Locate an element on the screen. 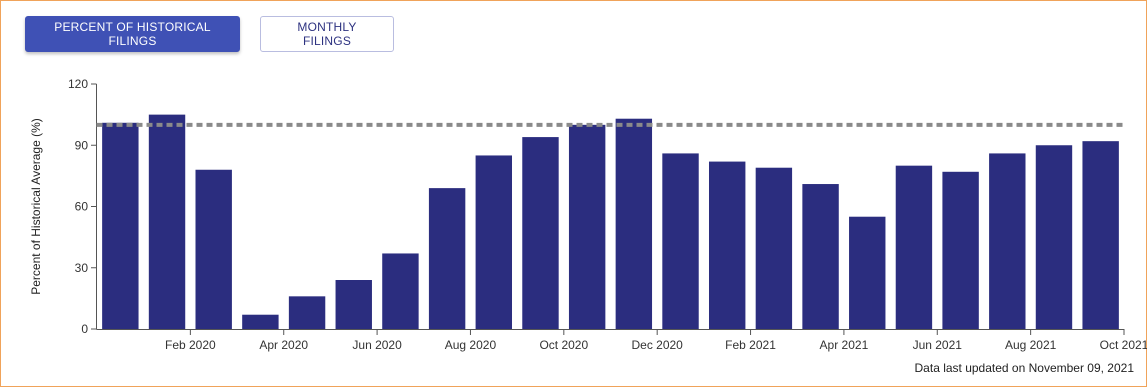 Image resolution: width=1147 pixels, height=387 pixels. bar-apr-2020 is located at coordinates (260, 321).